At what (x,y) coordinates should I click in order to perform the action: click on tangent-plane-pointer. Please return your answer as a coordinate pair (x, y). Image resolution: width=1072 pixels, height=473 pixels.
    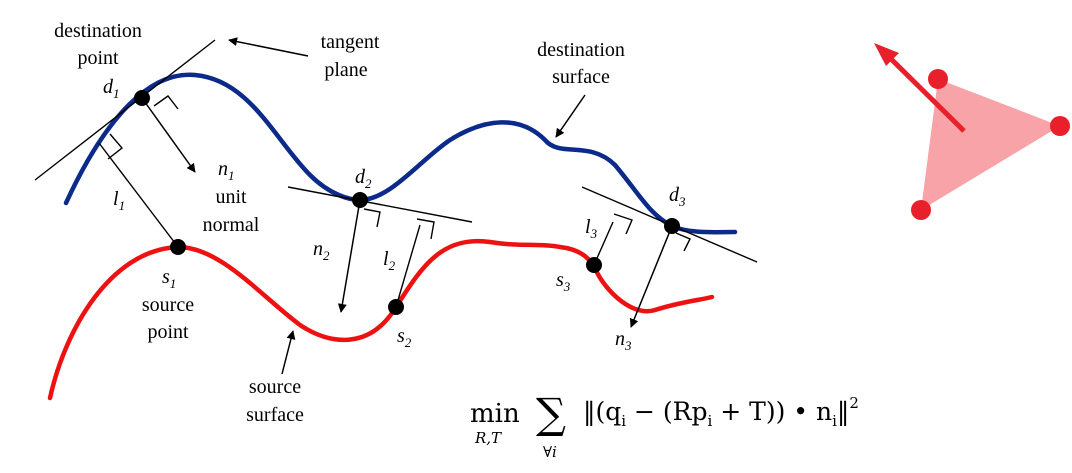
    Looking at the image, I should click on (268, 47).